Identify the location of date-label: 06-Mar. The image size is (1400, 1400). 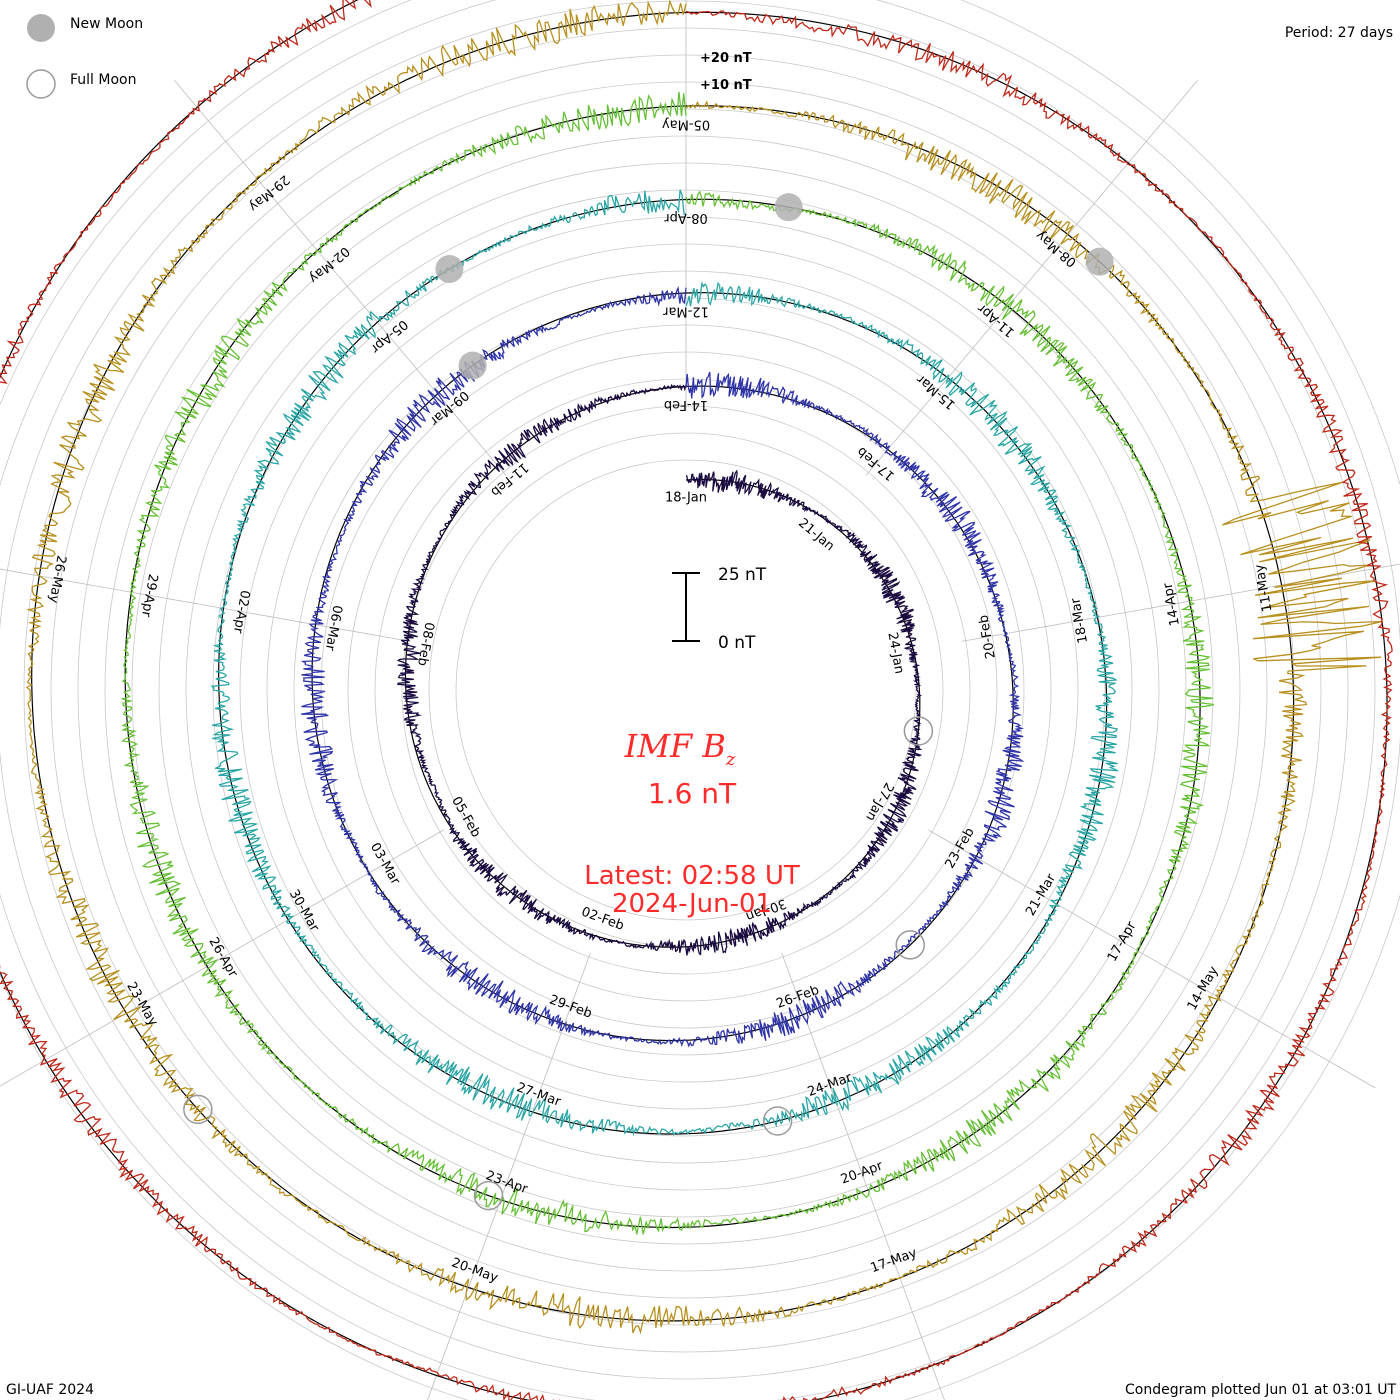
(333, 628).